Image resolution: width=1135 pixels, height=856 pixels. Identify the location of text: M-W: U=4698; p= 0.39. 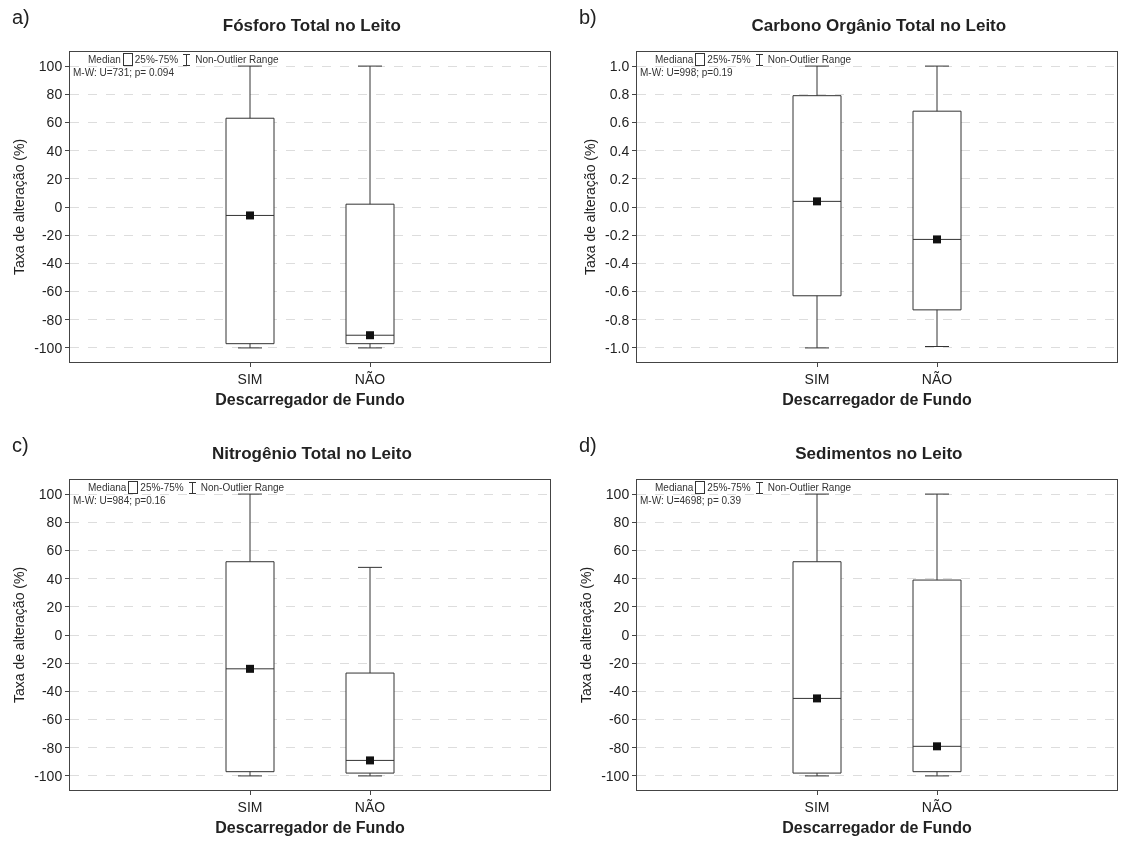
(690, 500).